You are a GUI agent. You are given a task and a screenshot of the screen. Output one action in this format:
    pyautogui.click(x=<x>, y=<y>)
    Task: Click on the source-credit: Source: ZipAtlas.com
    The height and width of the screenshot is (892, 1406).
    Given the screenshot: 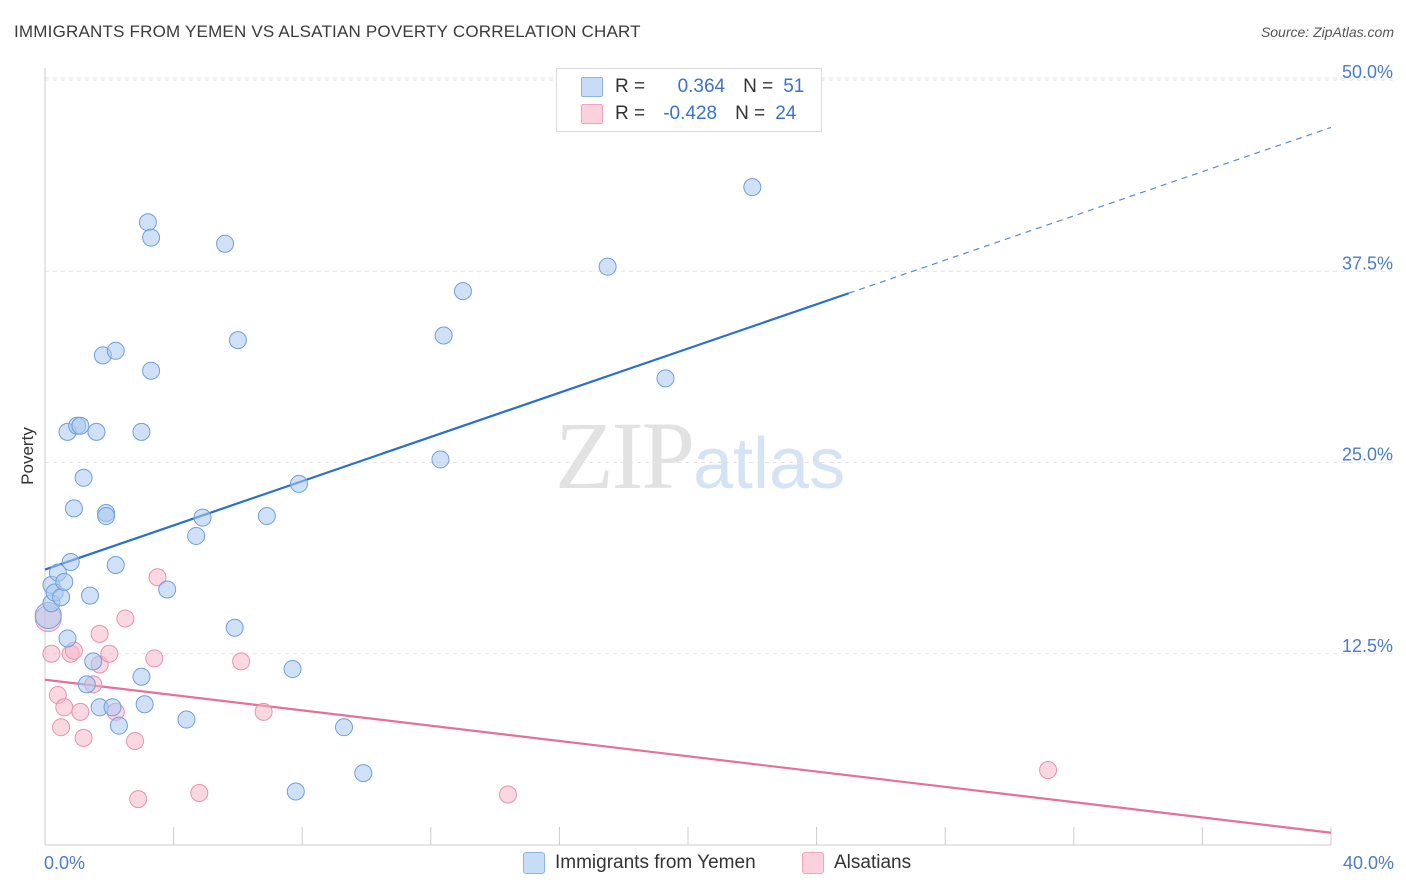 What is the action you would take?
    pyautogui.click(x=1327, y=32)
    